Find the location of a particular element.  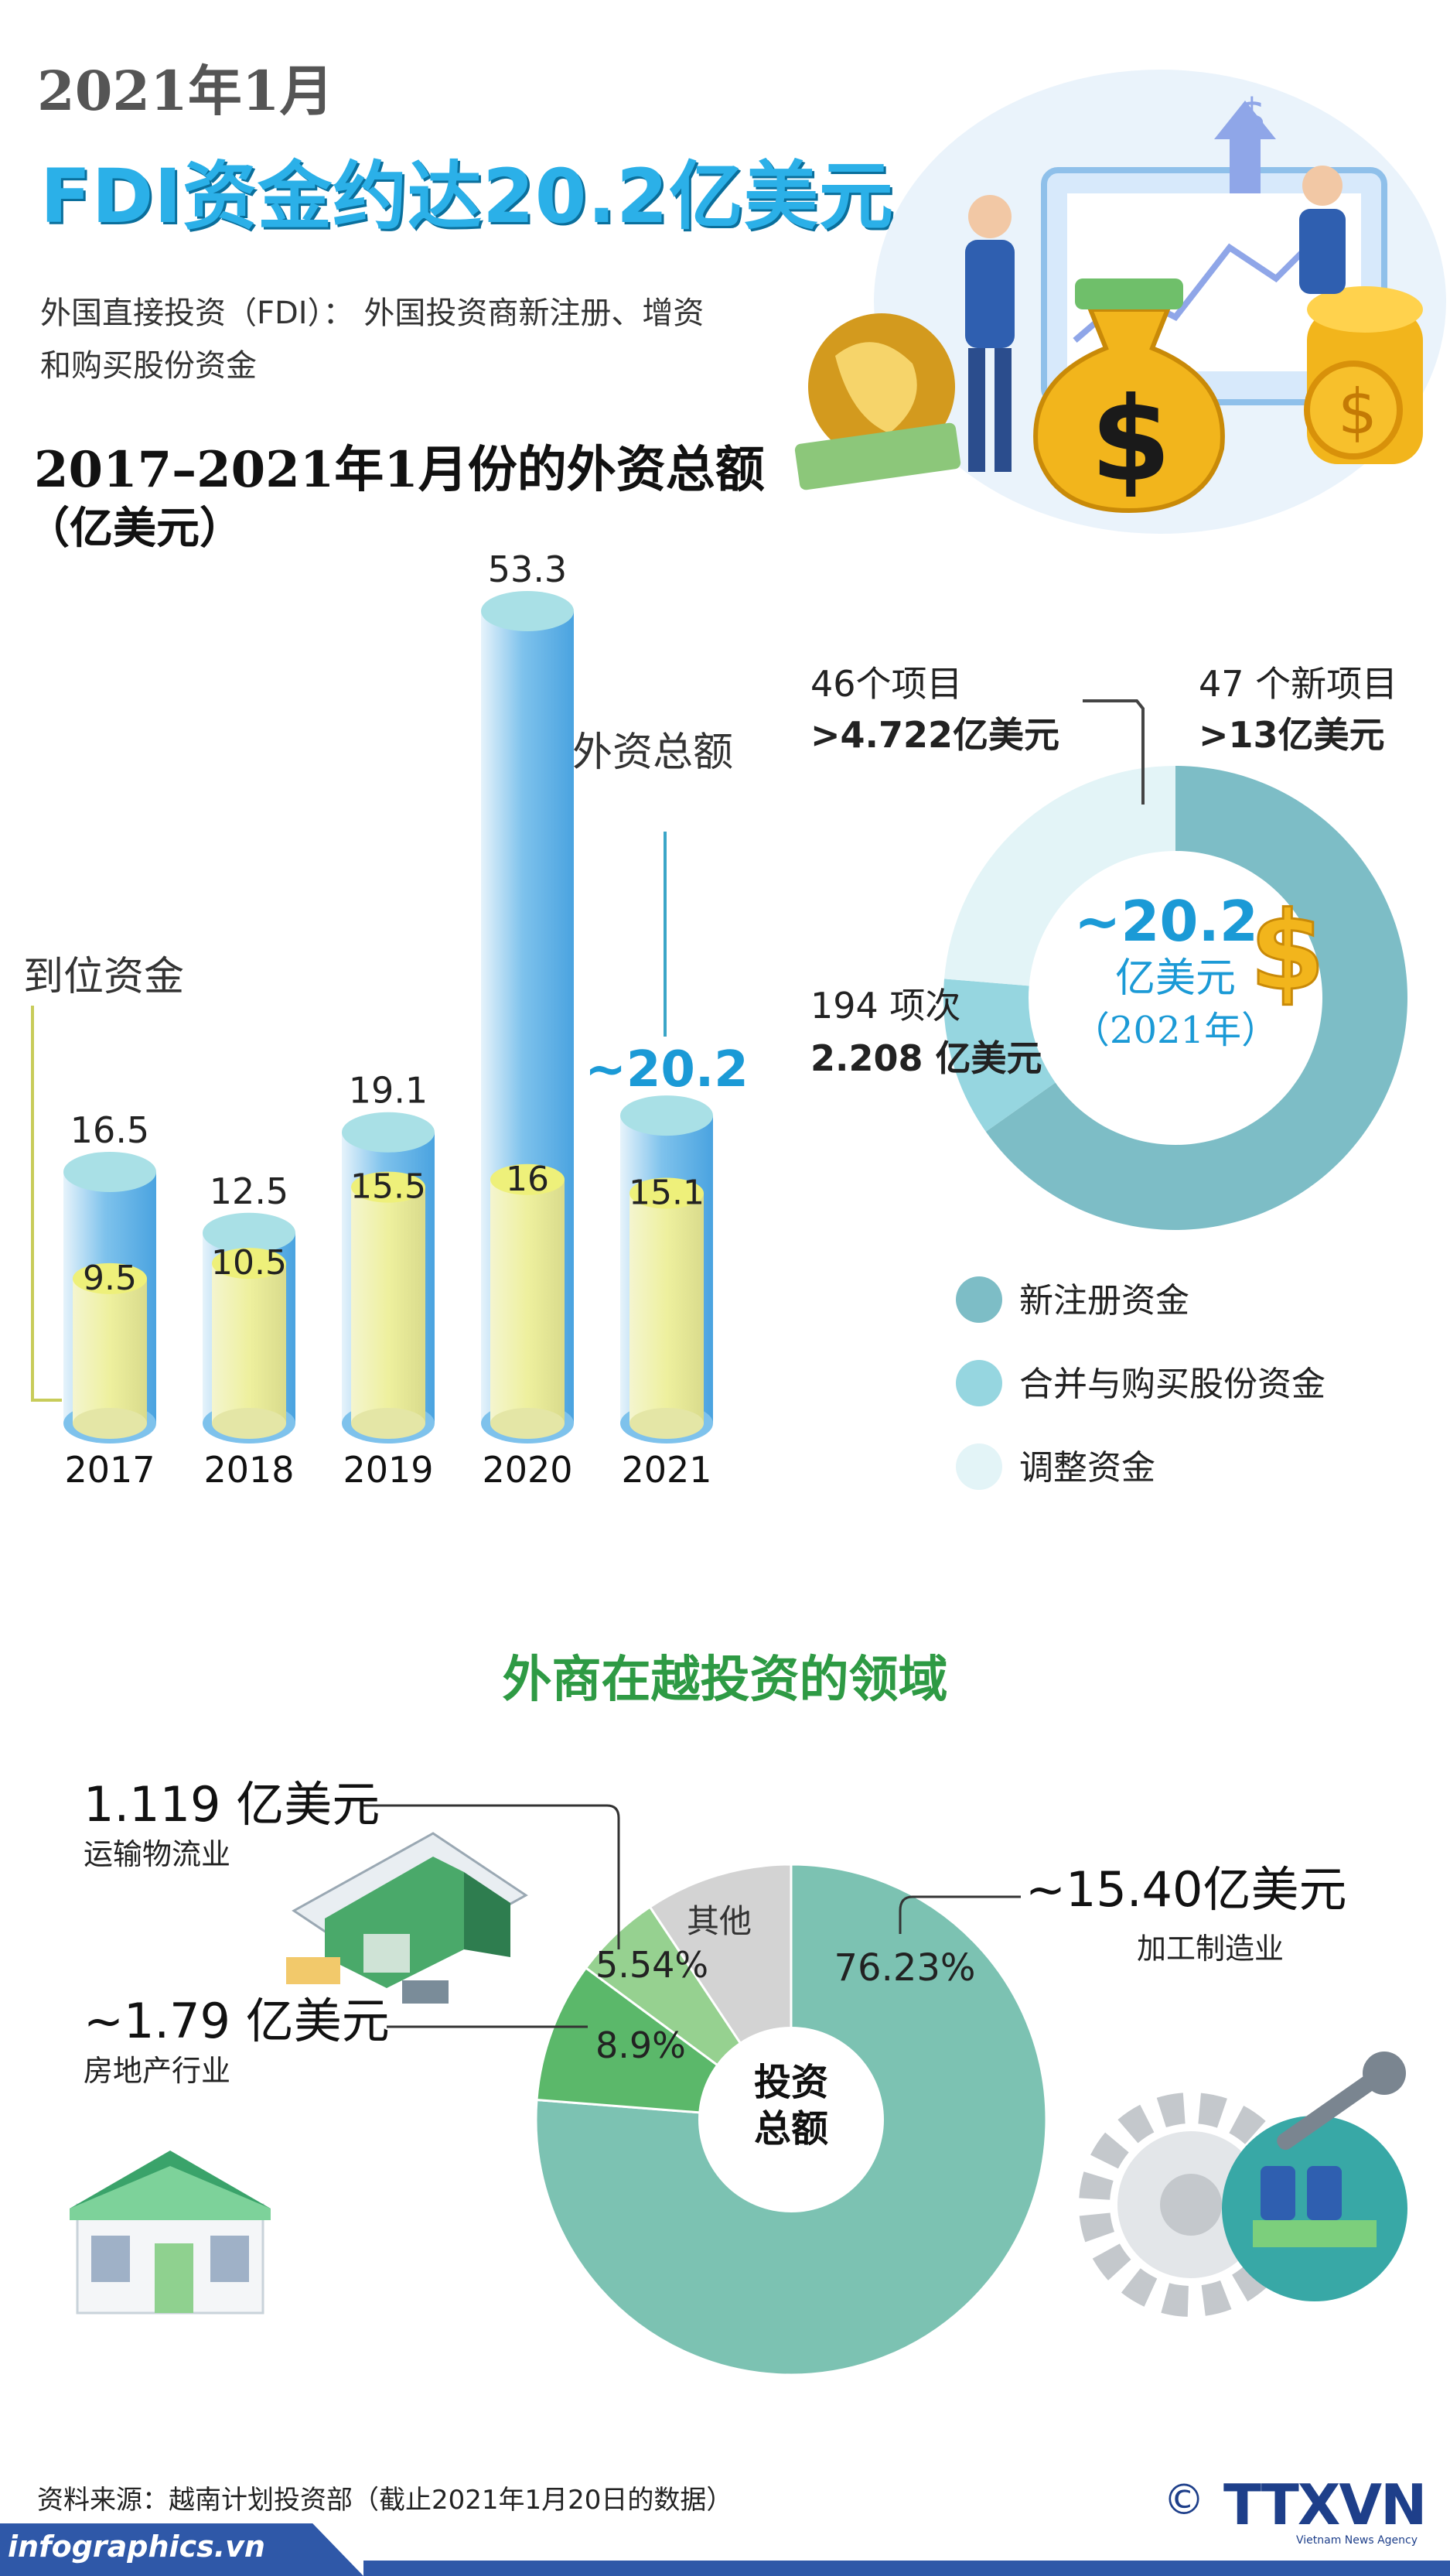

transport-name: 运输物流业 is located at coordinates (157, 1854).